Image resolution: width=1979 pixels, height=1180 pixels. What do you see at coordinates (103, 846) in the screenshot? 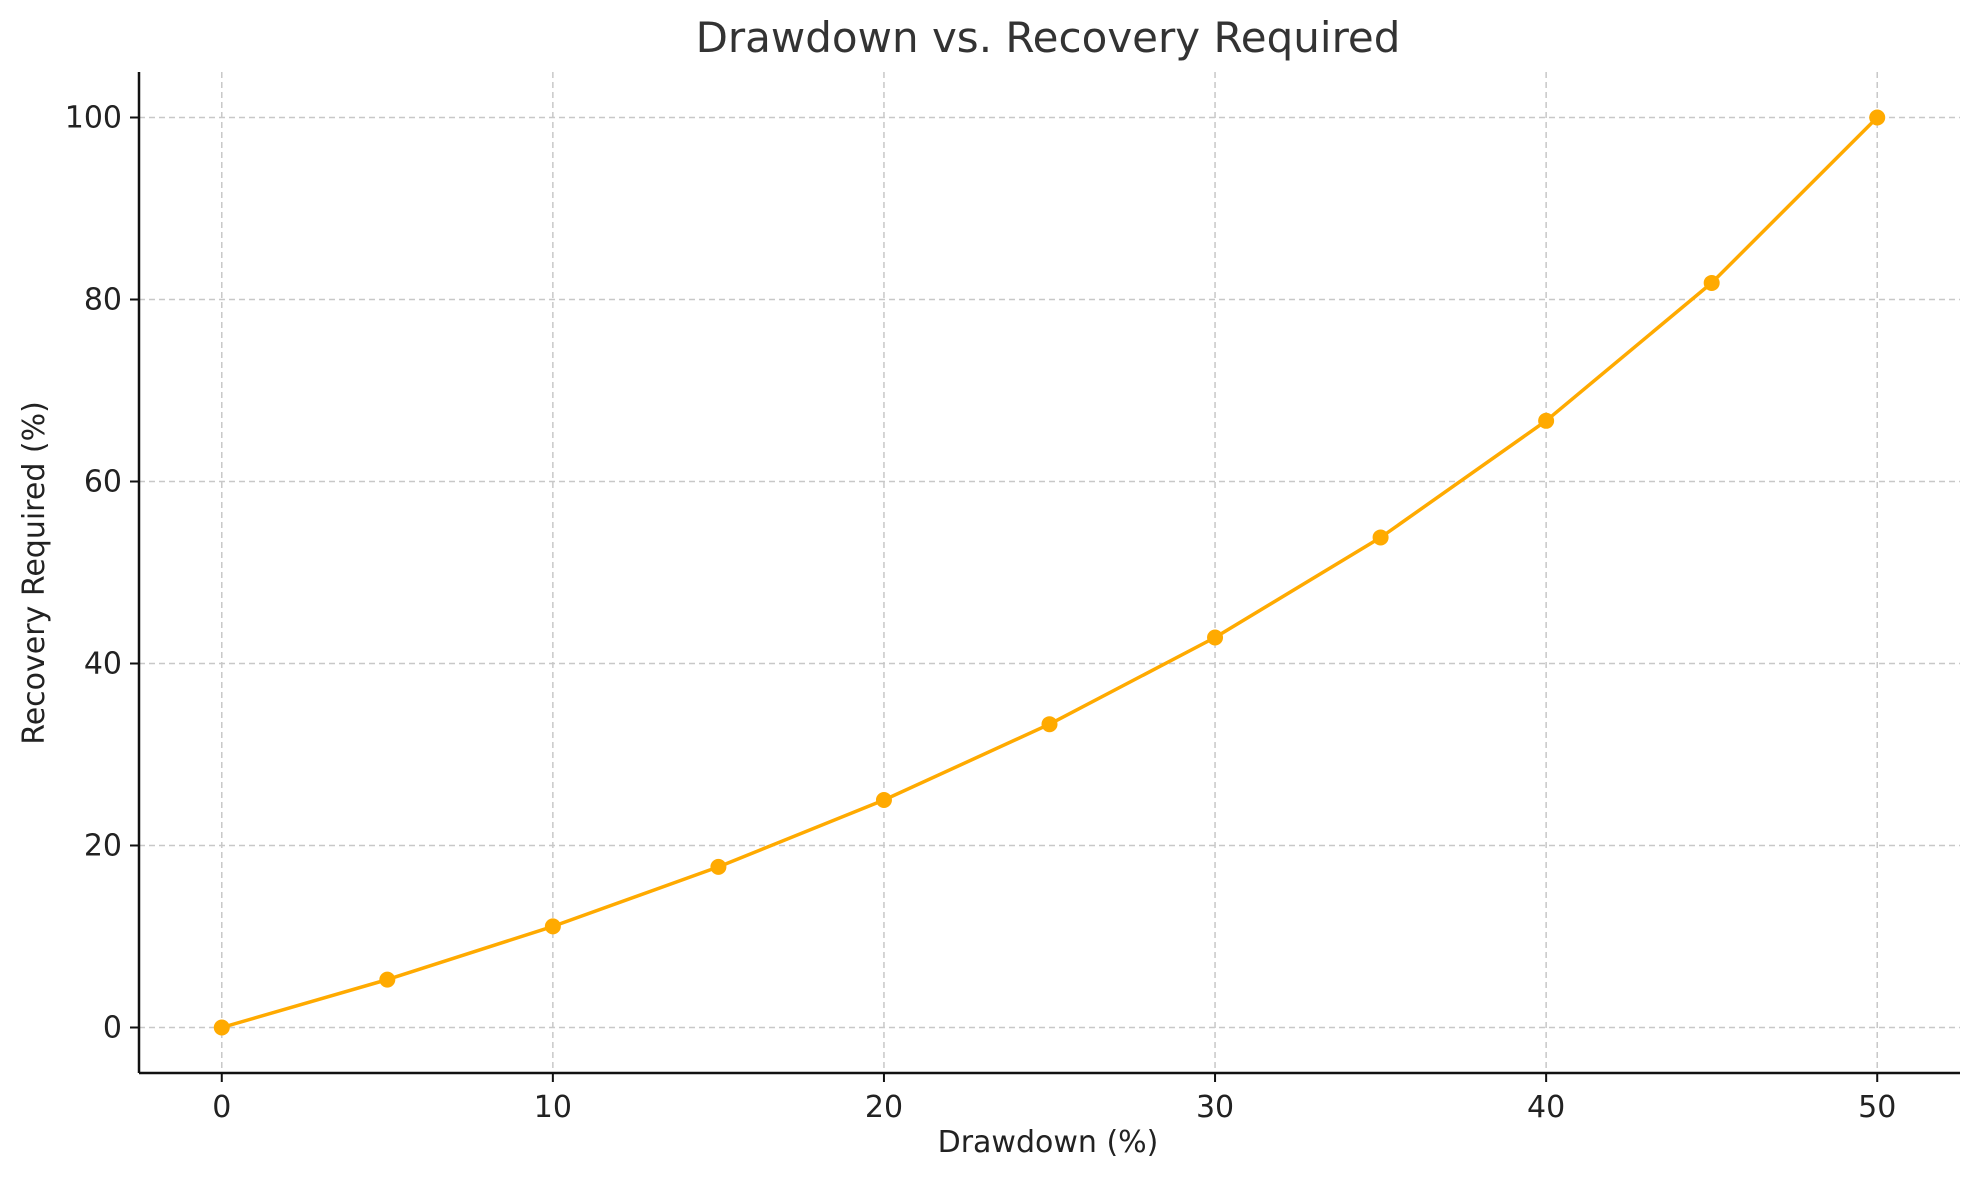
I see `y-tick-label: 20` at bounding box center [103, 846].